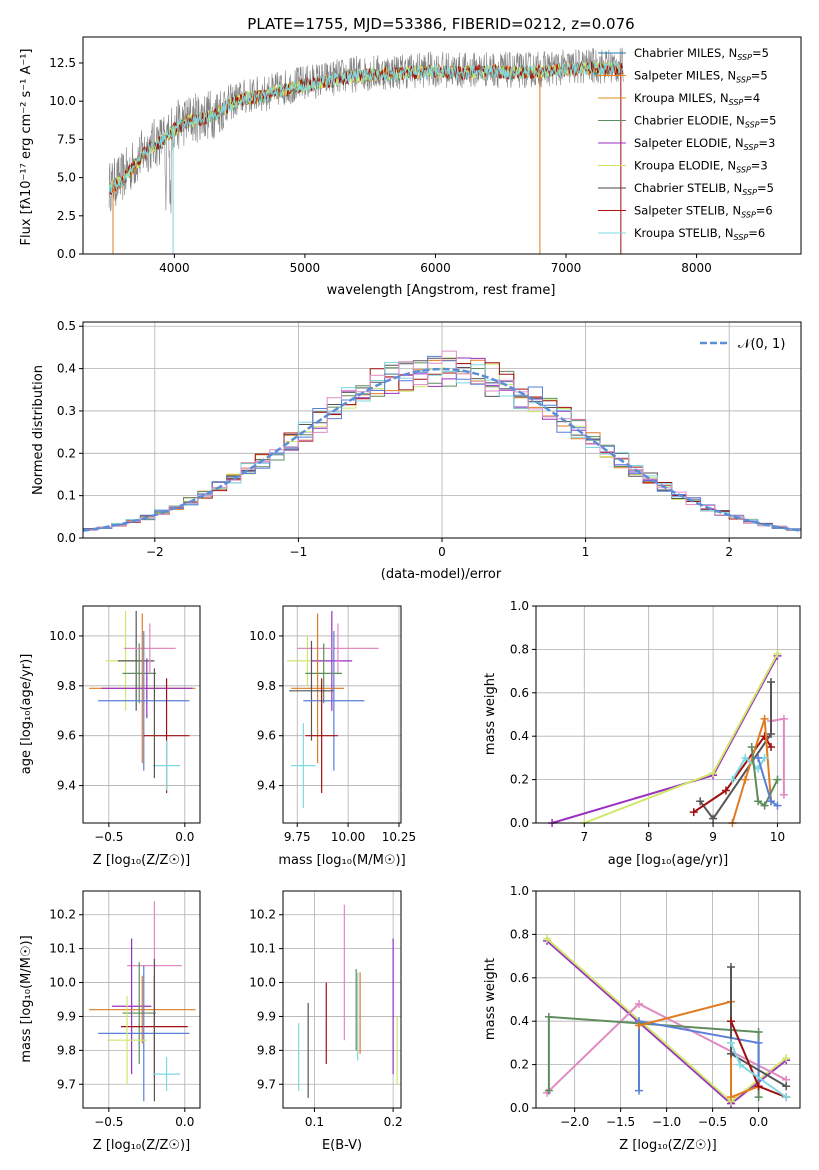  I want to click on panel-xlabel: mass [log₁₀(M/M☉)], so click(341, 860).